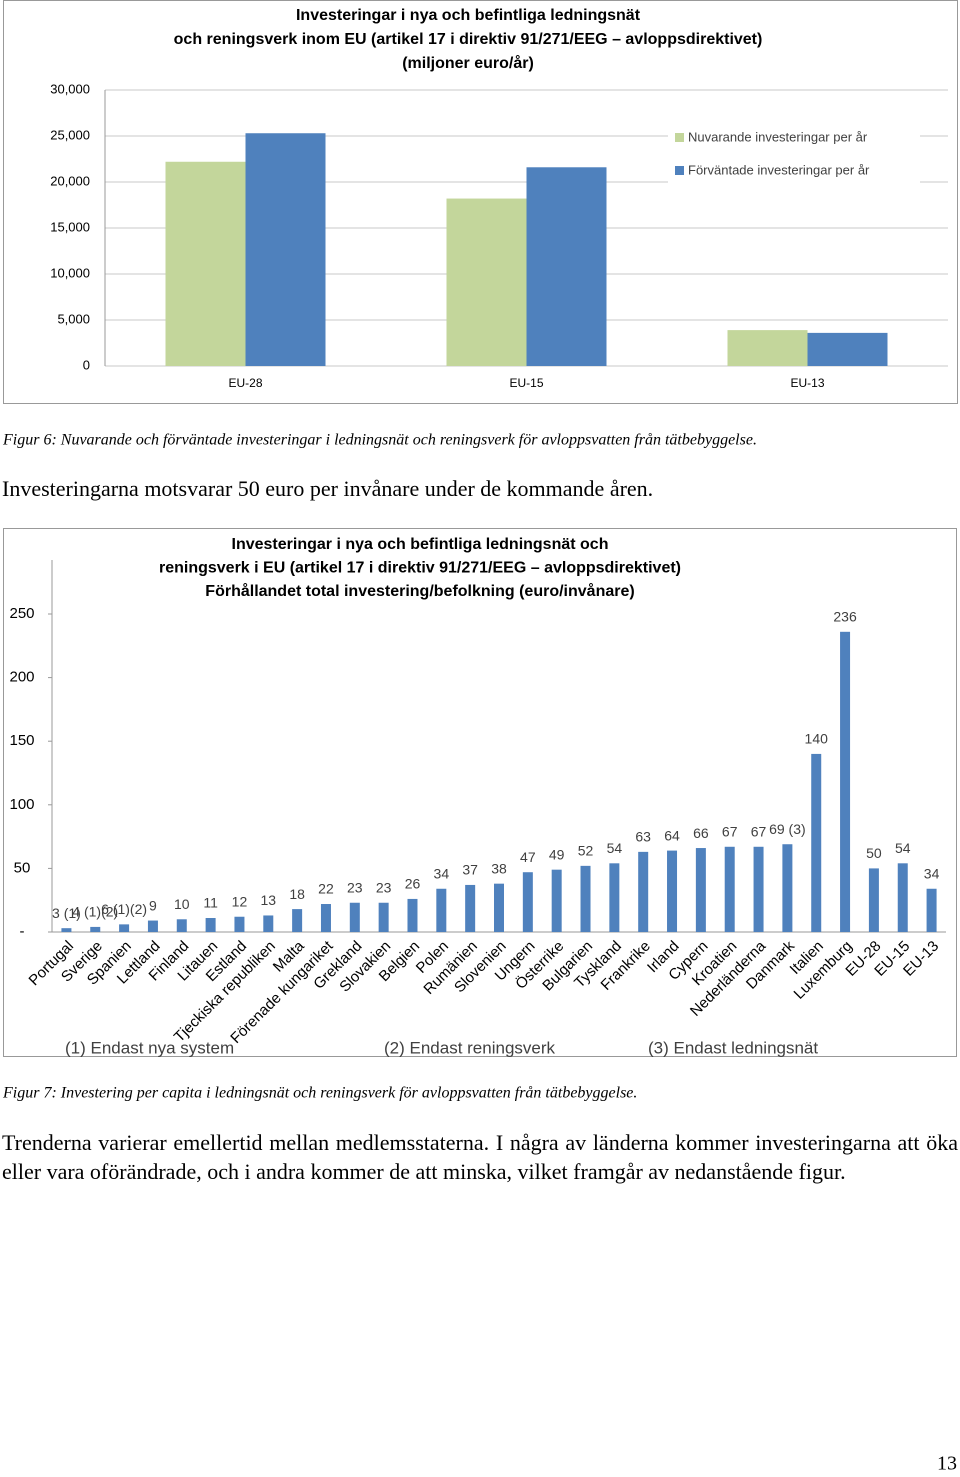 Image resolution: width=960 pixels, height=1477 pixels. I want to click on data-label: 49, so click(557, 854).